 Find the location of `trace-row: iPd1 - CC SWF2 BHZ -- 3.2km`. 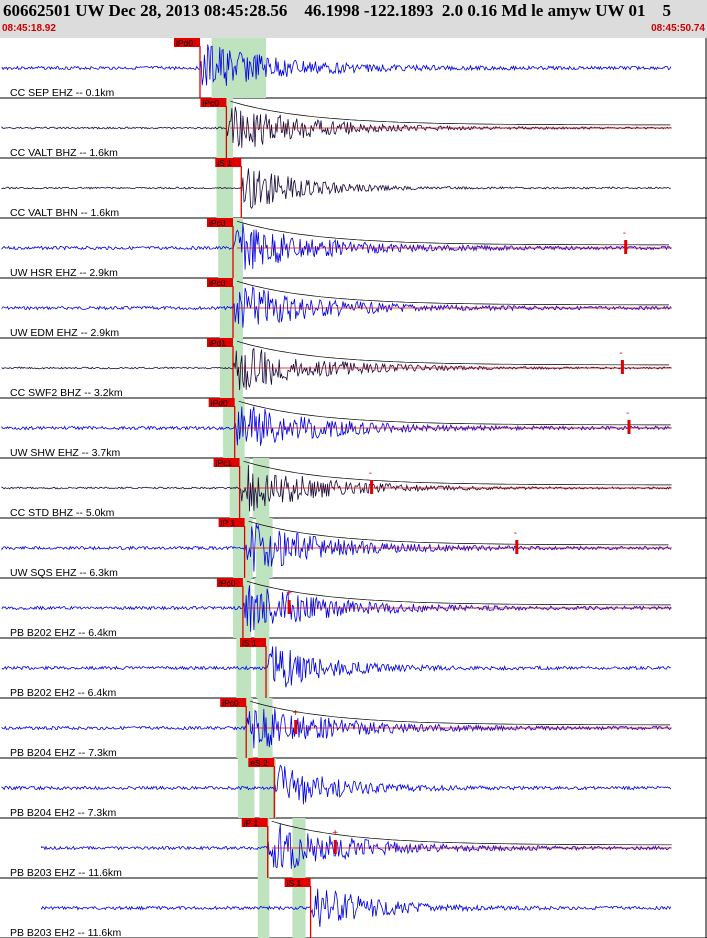

trace-row: iPd1 - CC SWF2 BHZ -- 3.2km is located at coordinates (353, 368).